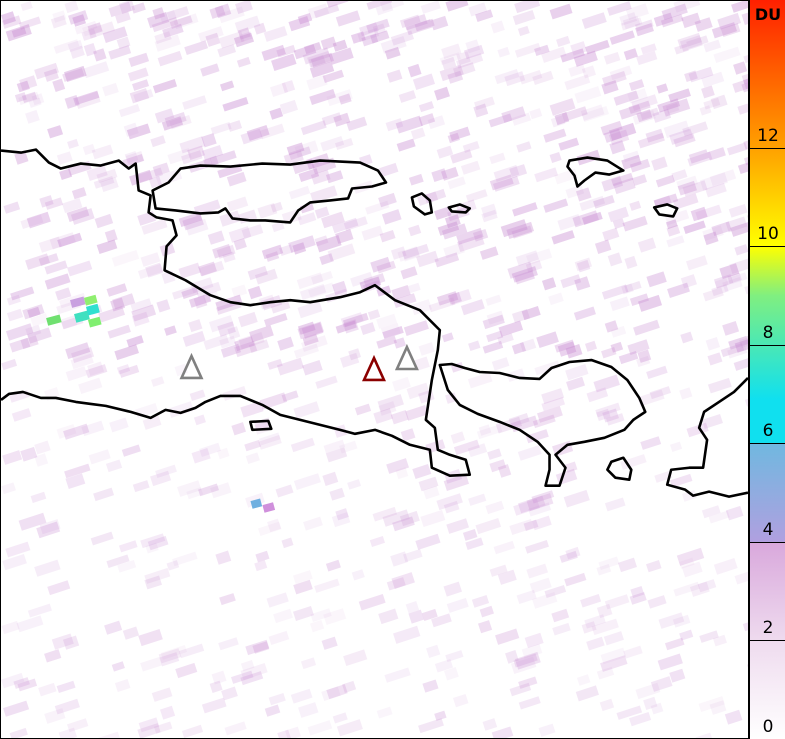 Image resolution: width=785 pixels, height=739 pixels. What do you see at coordinates (261, 425) in the screenshot?
I see `coastline-islet` at bounding box center [261, 425].